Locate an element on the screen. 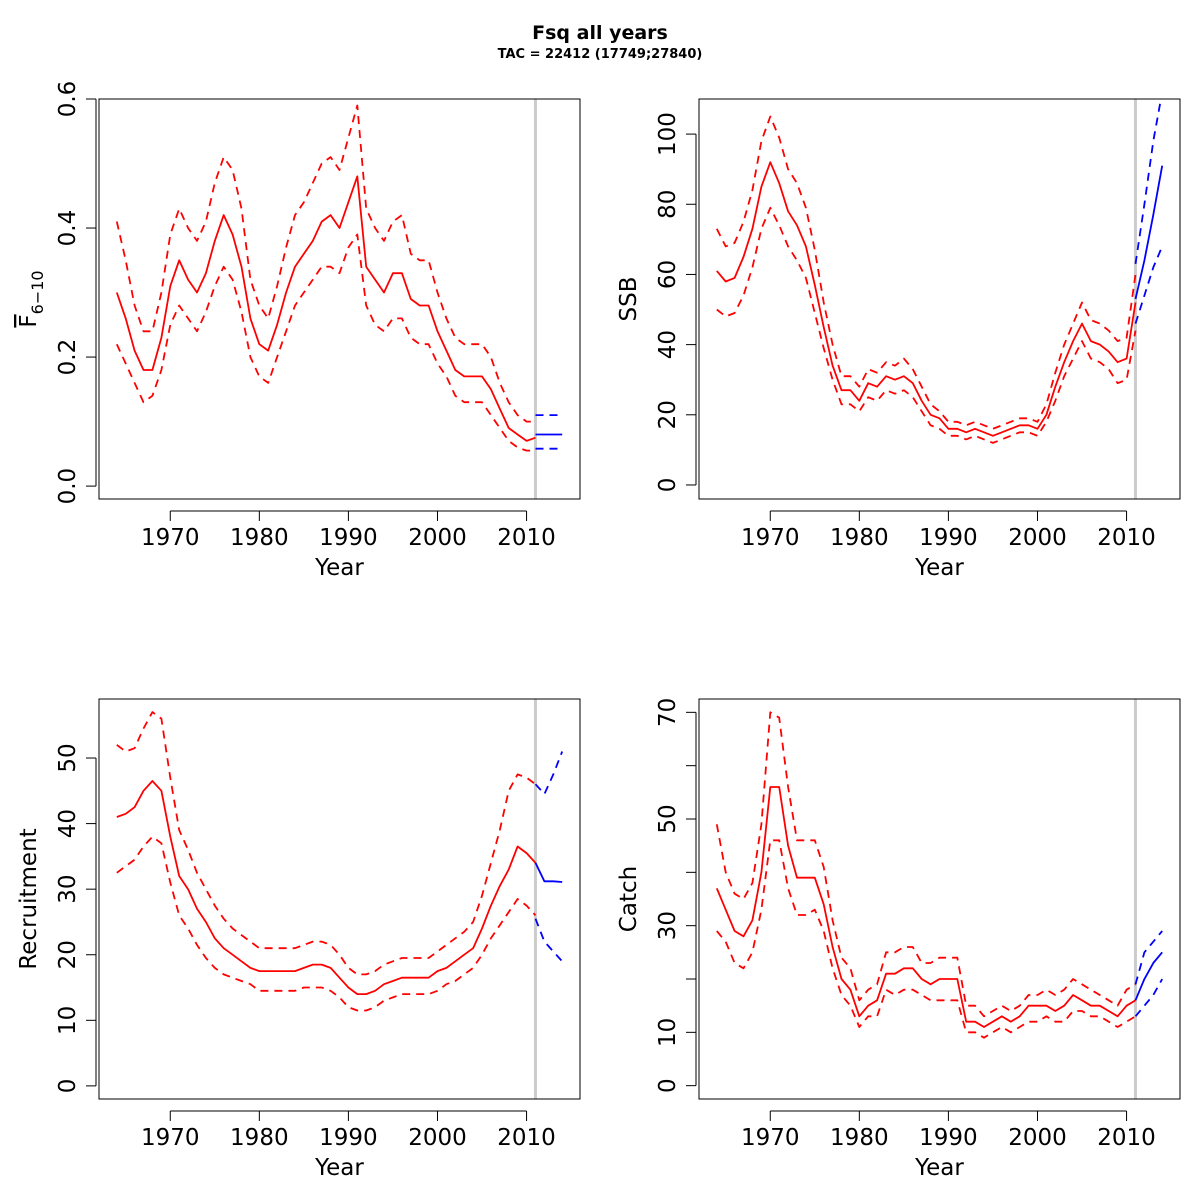 The image size is (1200, 1200). x-tick-label-catch-1980: 1980 is located at coordinates (859, 1138).